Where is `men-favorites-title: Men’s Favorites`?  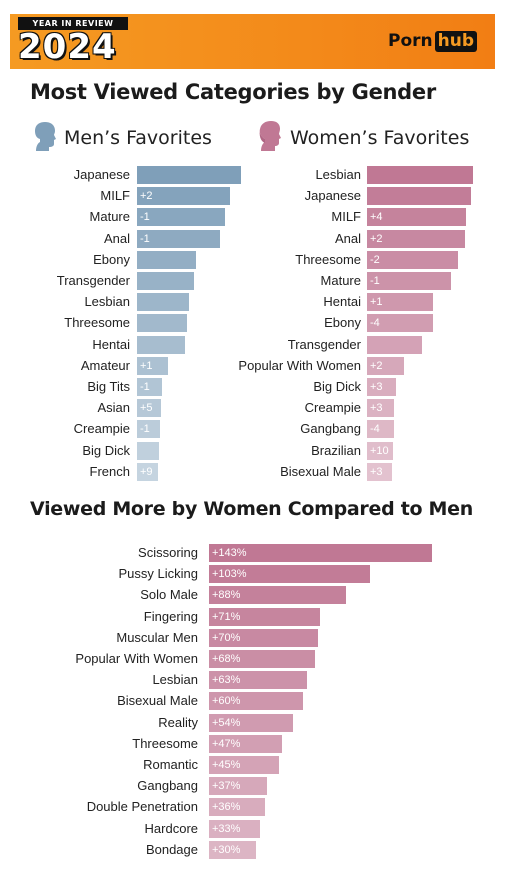
men-favorites-title: Men’s Favorites is located at coordinates (138, 138).